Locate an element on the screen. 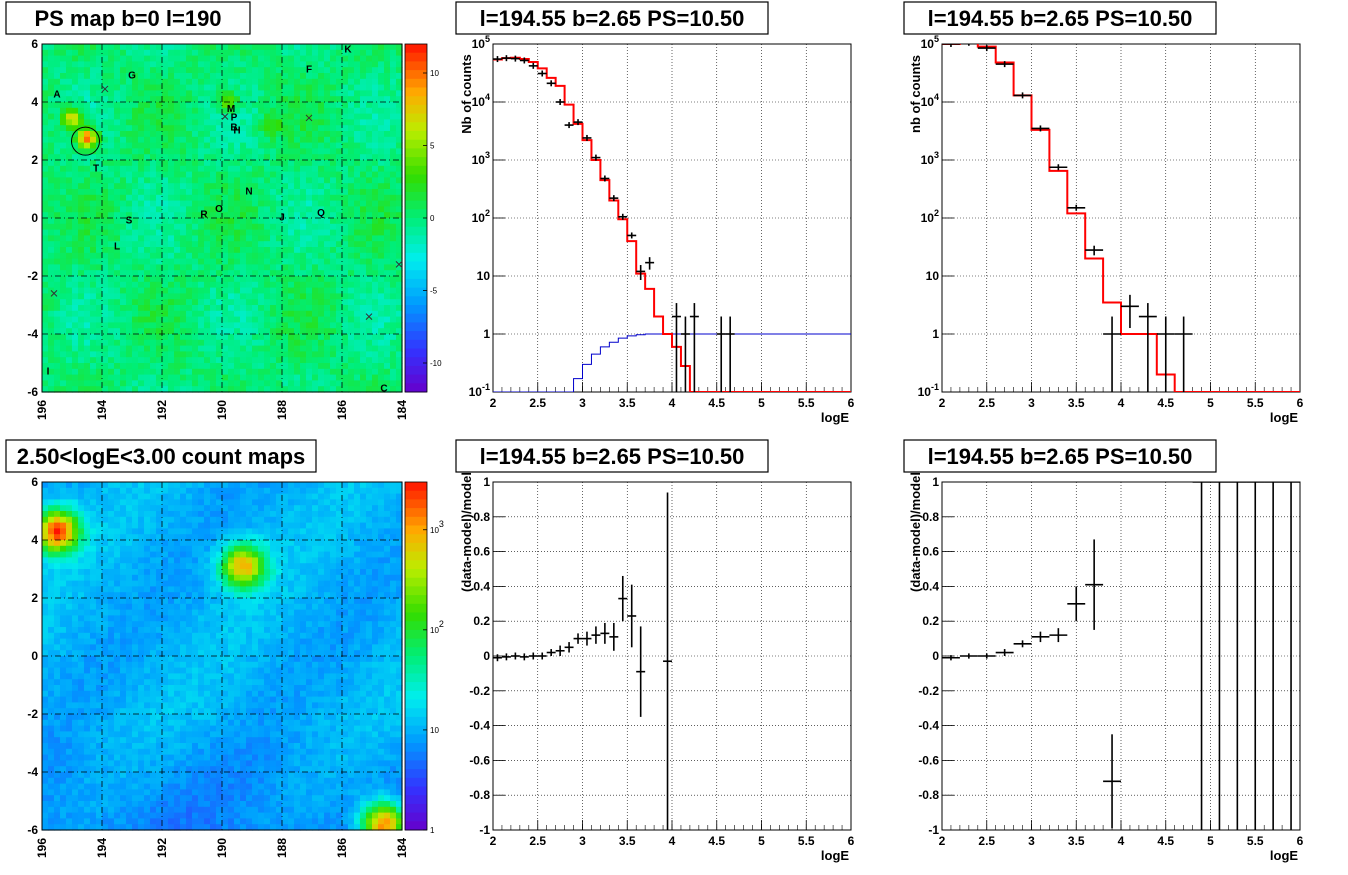  cross-marker is located at coordinates (105, 89).